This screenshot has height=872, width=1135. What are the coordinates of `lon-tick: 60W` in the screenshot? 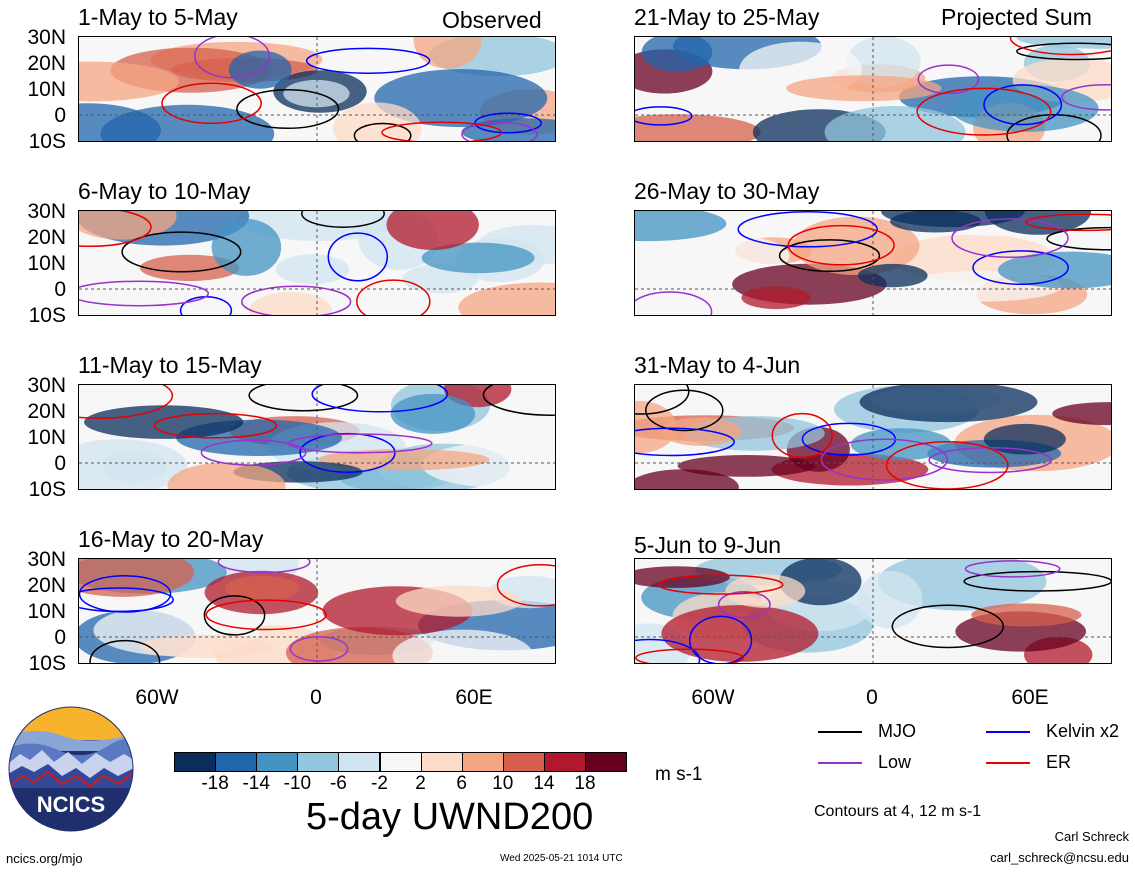 It's located at (713, 697).